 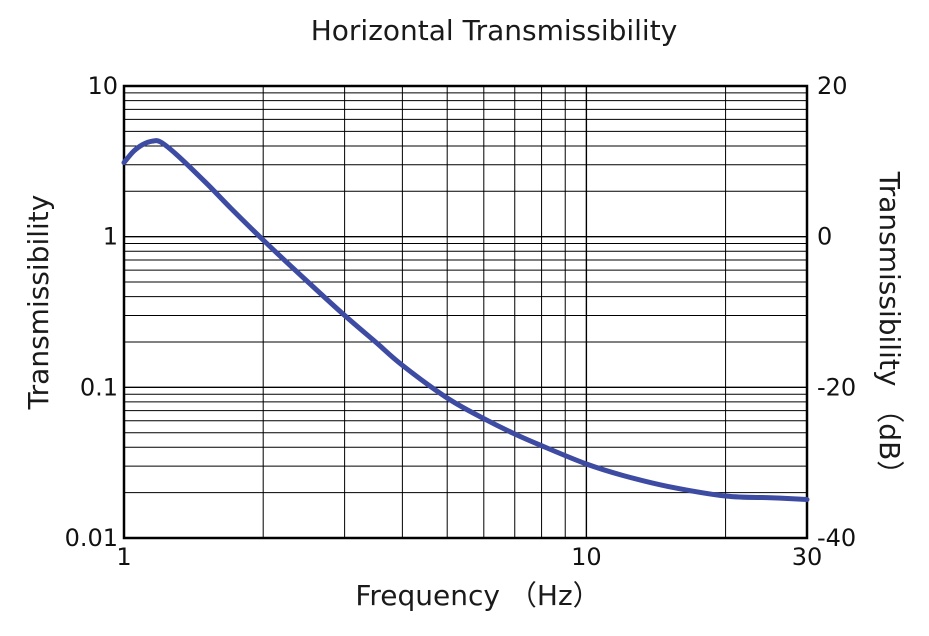 I want to click on x-tick-label: 1, so click(x=123, y=557).